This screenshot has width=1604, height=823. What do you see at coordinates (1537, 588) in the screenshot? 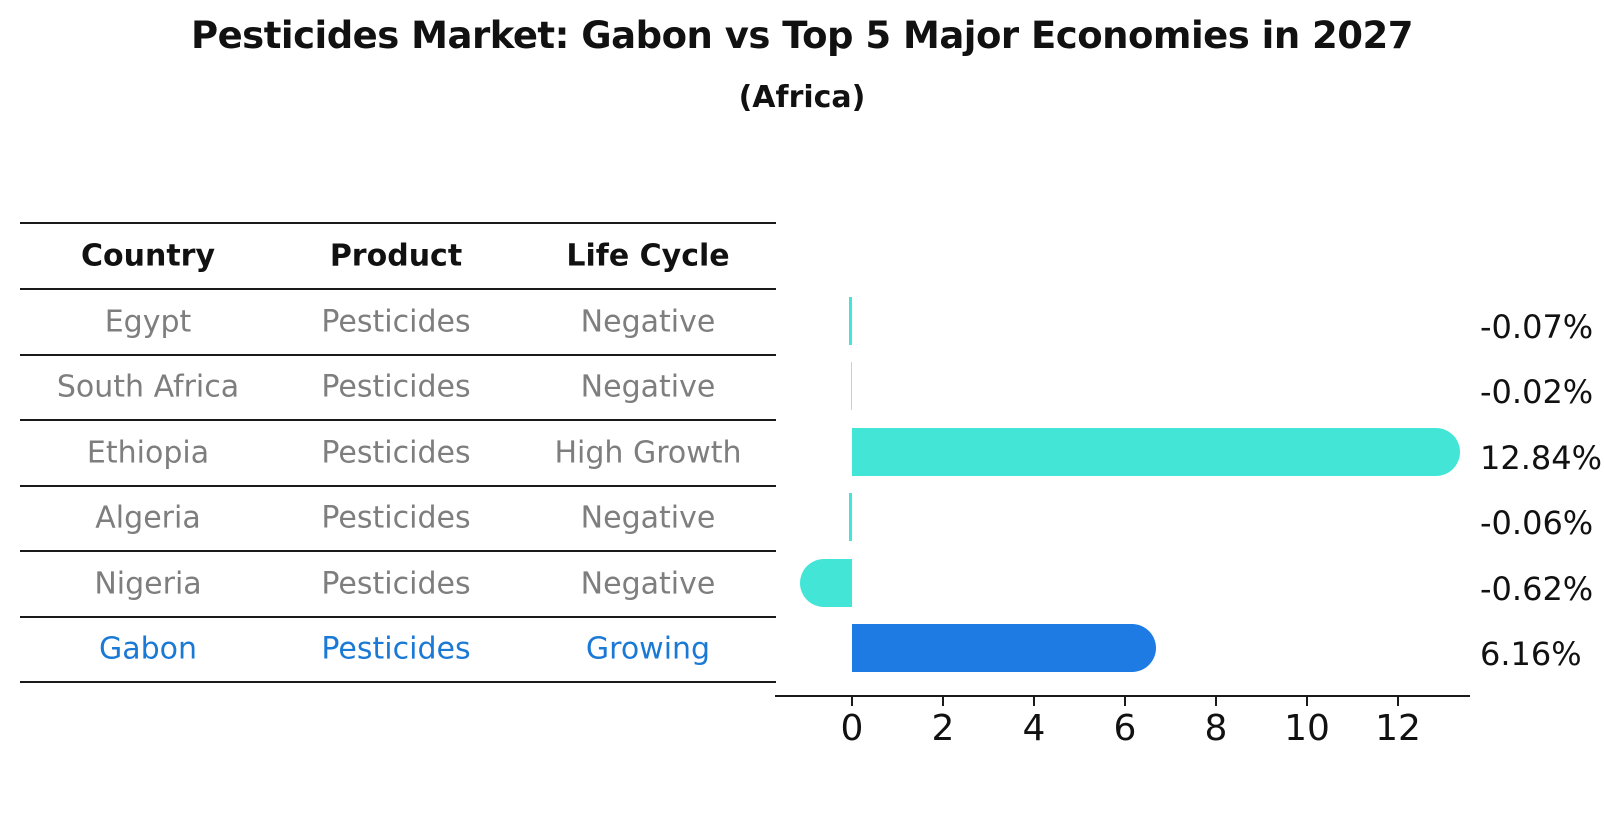
I see `bar-value-label: -0.62%` at bounding box center [1537, 588].